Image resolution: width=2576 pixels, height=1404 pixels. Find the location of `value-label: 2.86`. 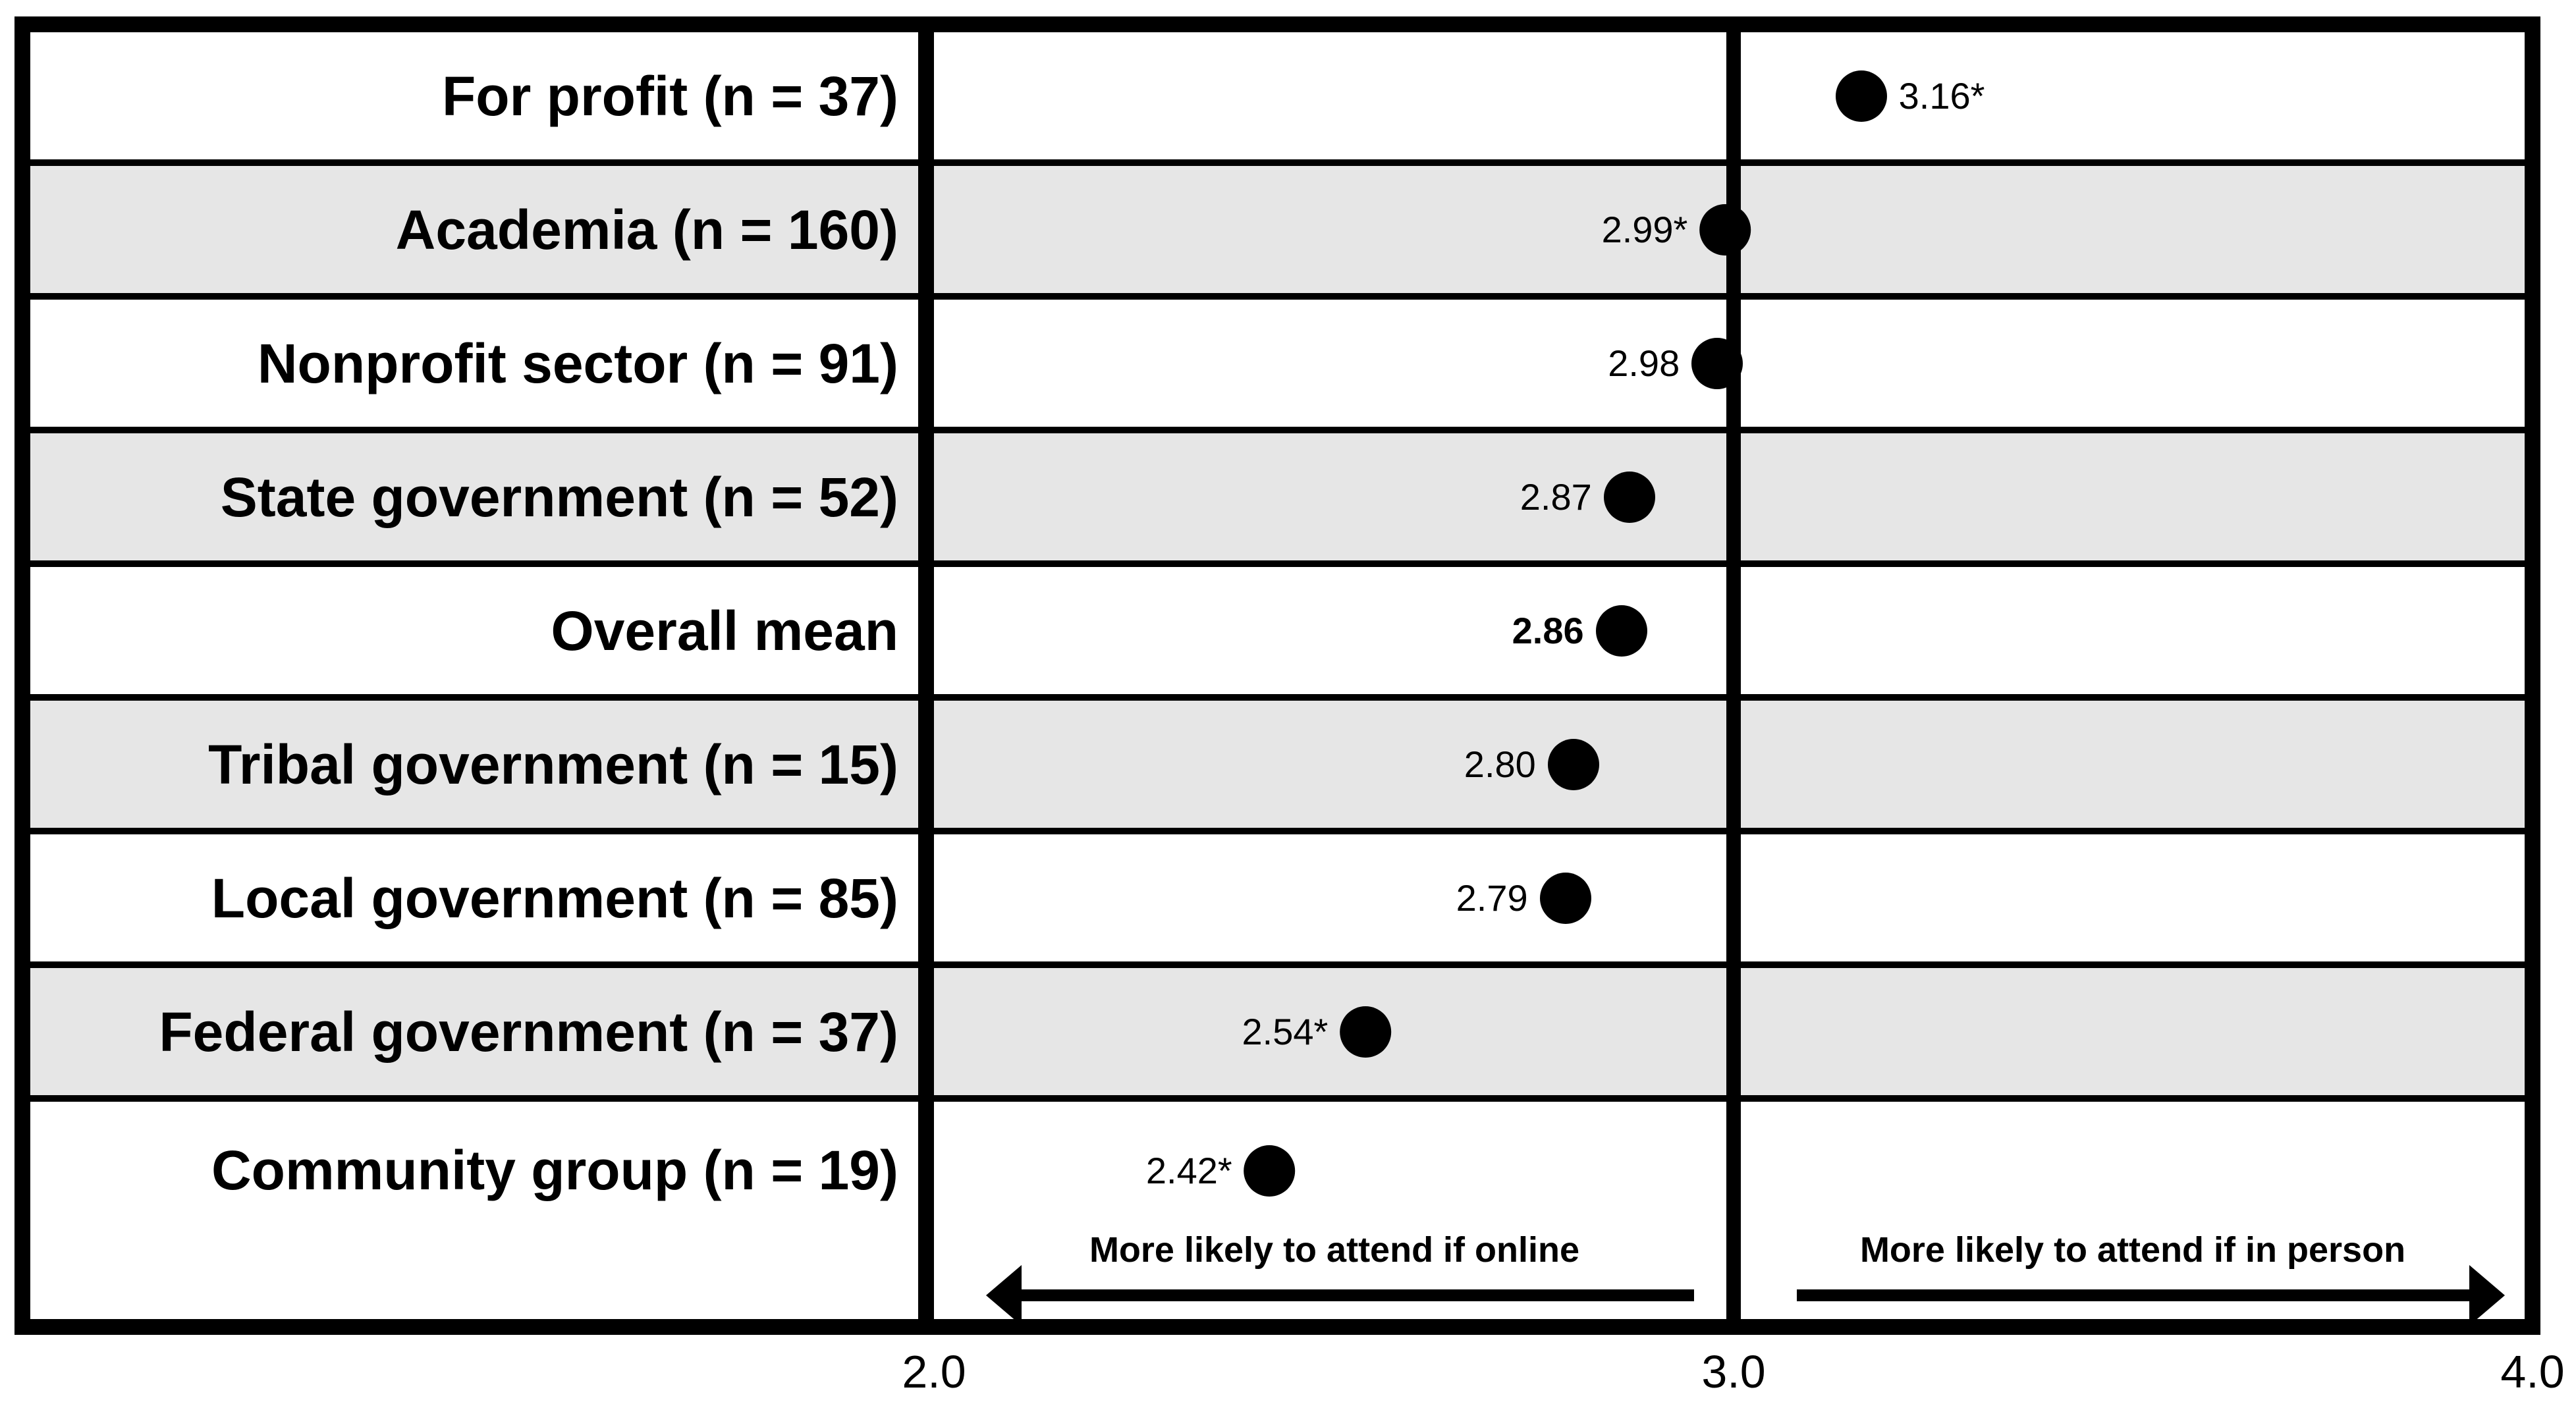

value-label: 2.86 is located at coordinates (1548, 630).